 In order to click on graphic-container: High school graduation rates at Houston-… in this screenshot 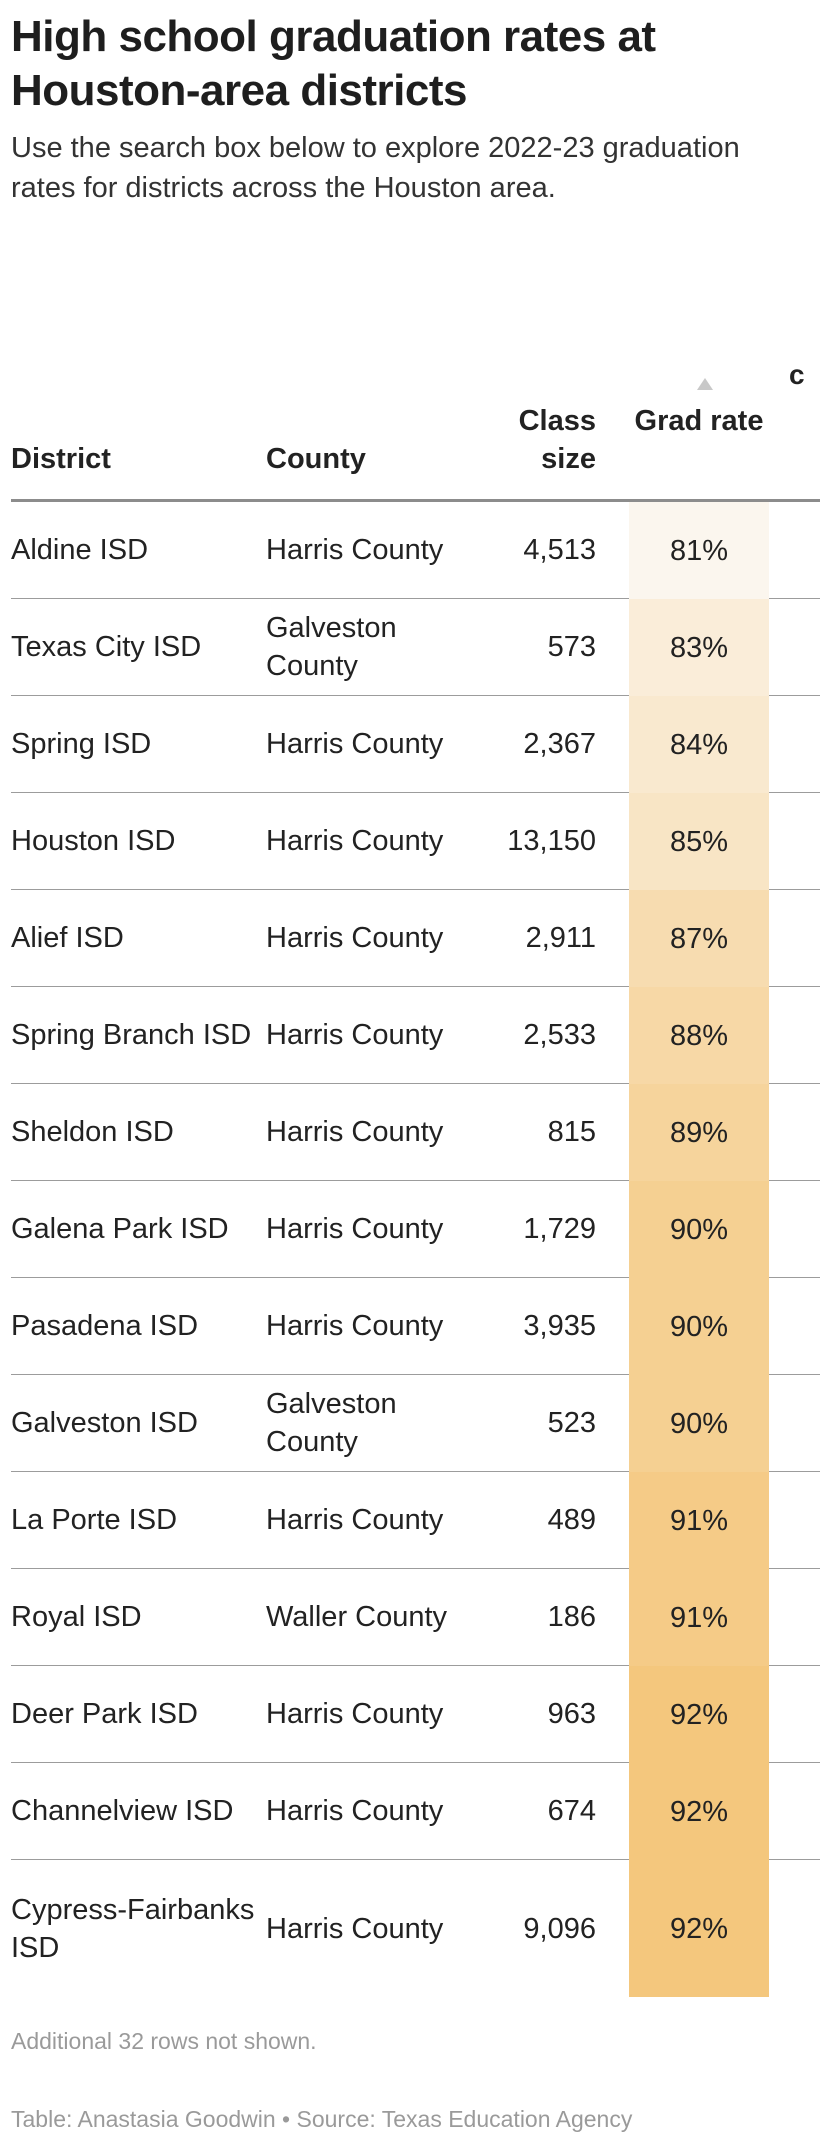, I will do `click(415, 104)`.